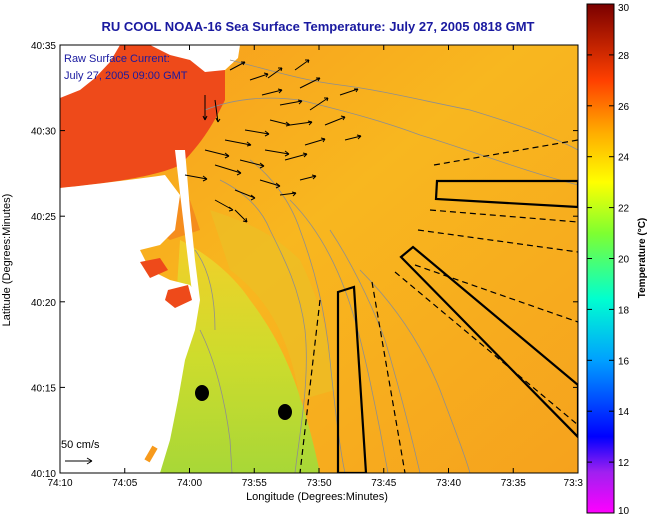 Image resolution: width=651 pixels, height=518 pixels. Describe the element at coordinates (273, 141) in the screenshot. I see `surface-current-vectors` at that location.